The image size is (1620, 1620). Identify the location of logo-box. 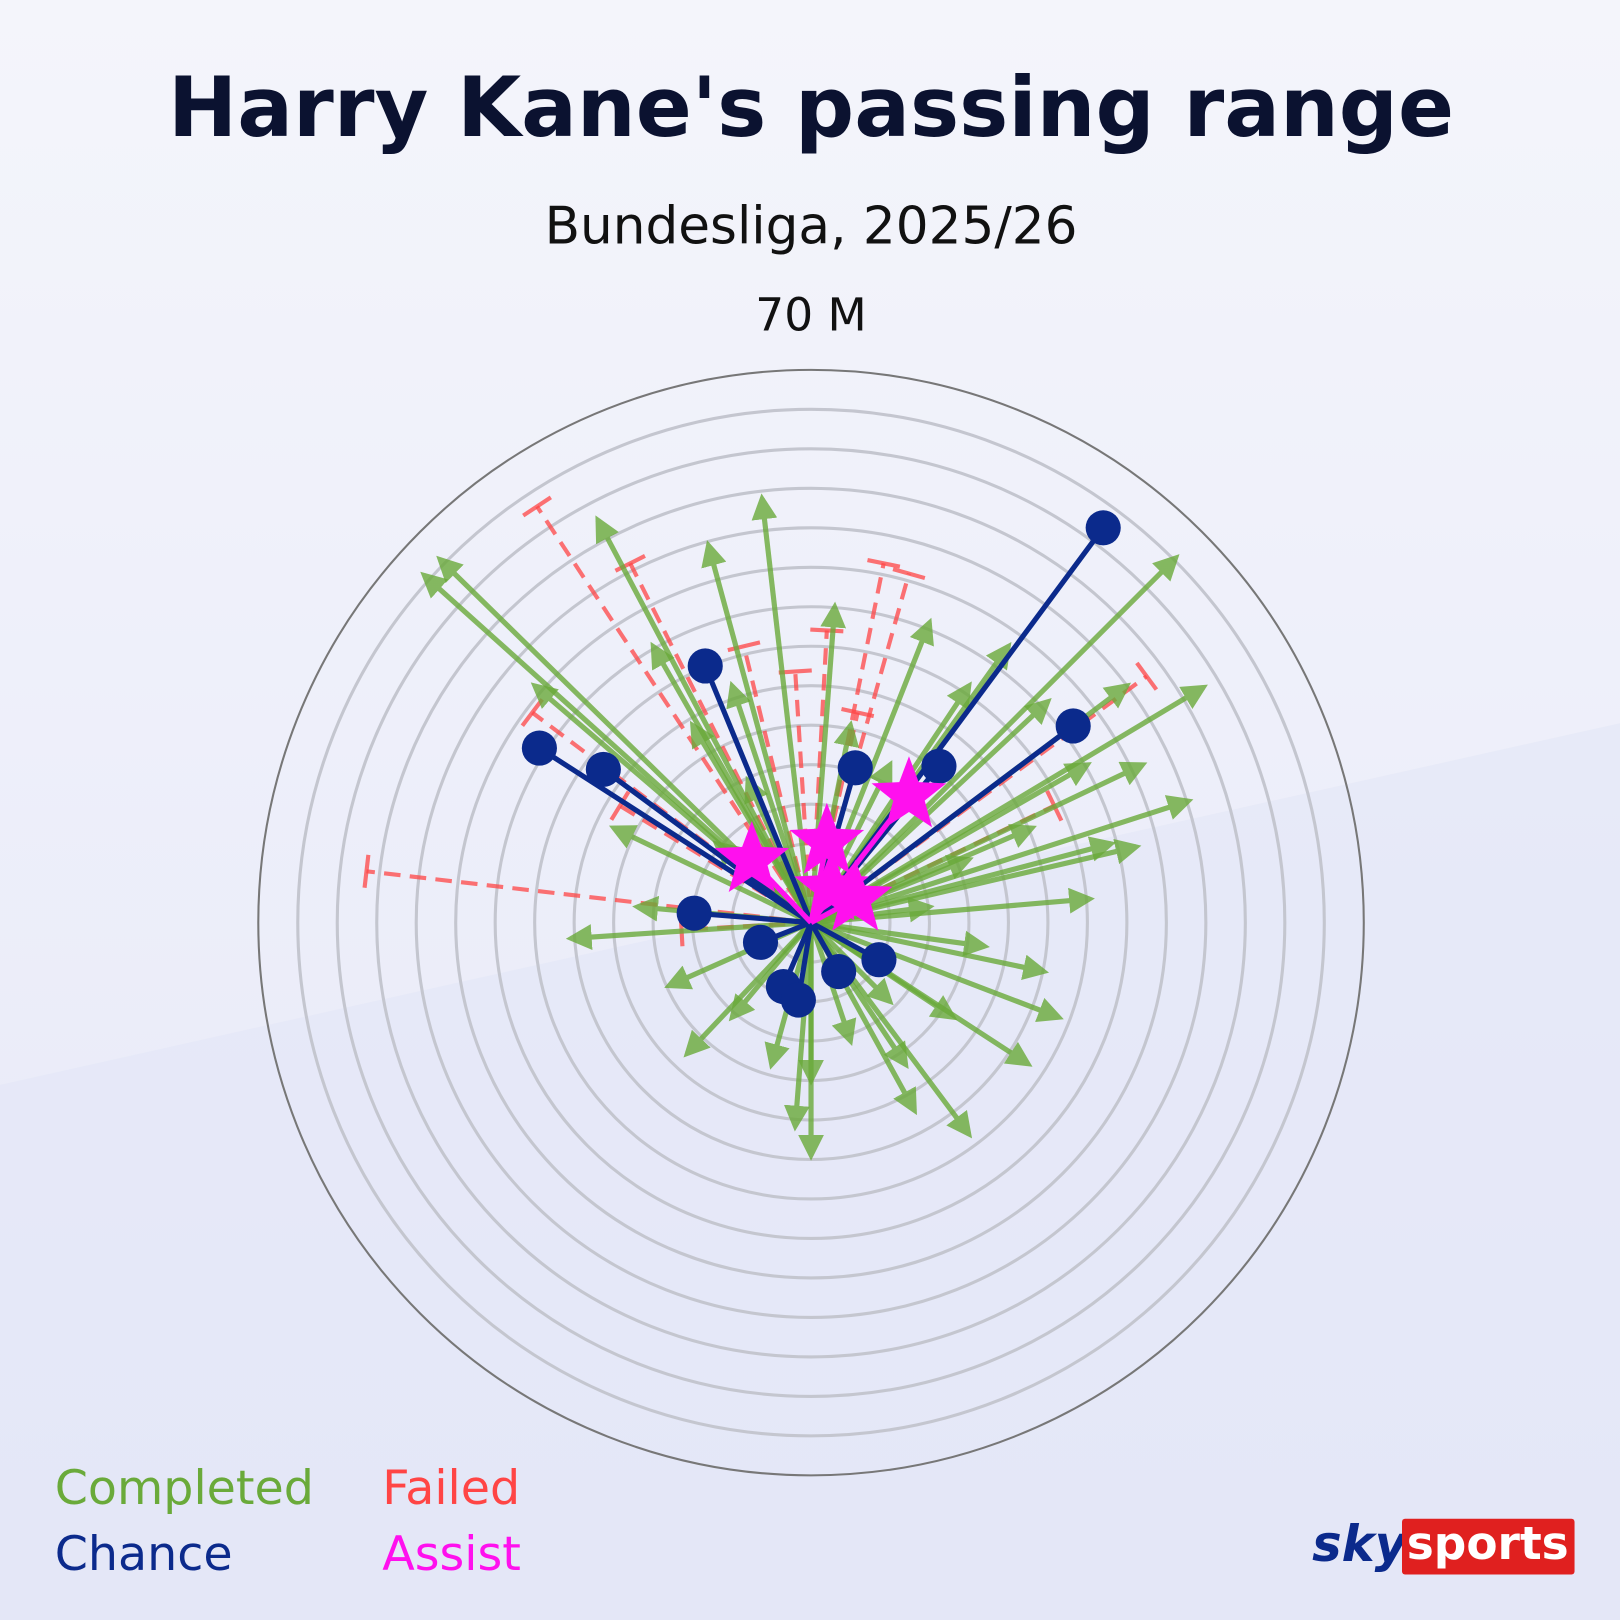
(1488, 1546).